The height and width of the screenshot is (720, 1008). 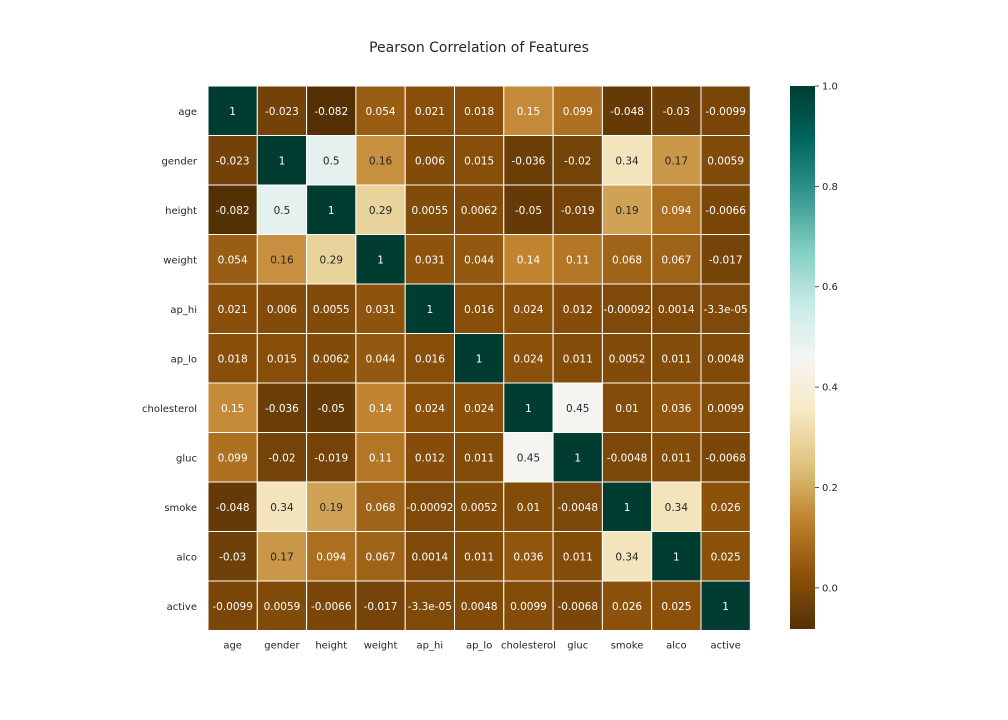 I want to click on cell-value-label: 0.45, so click(x=528, y=458).